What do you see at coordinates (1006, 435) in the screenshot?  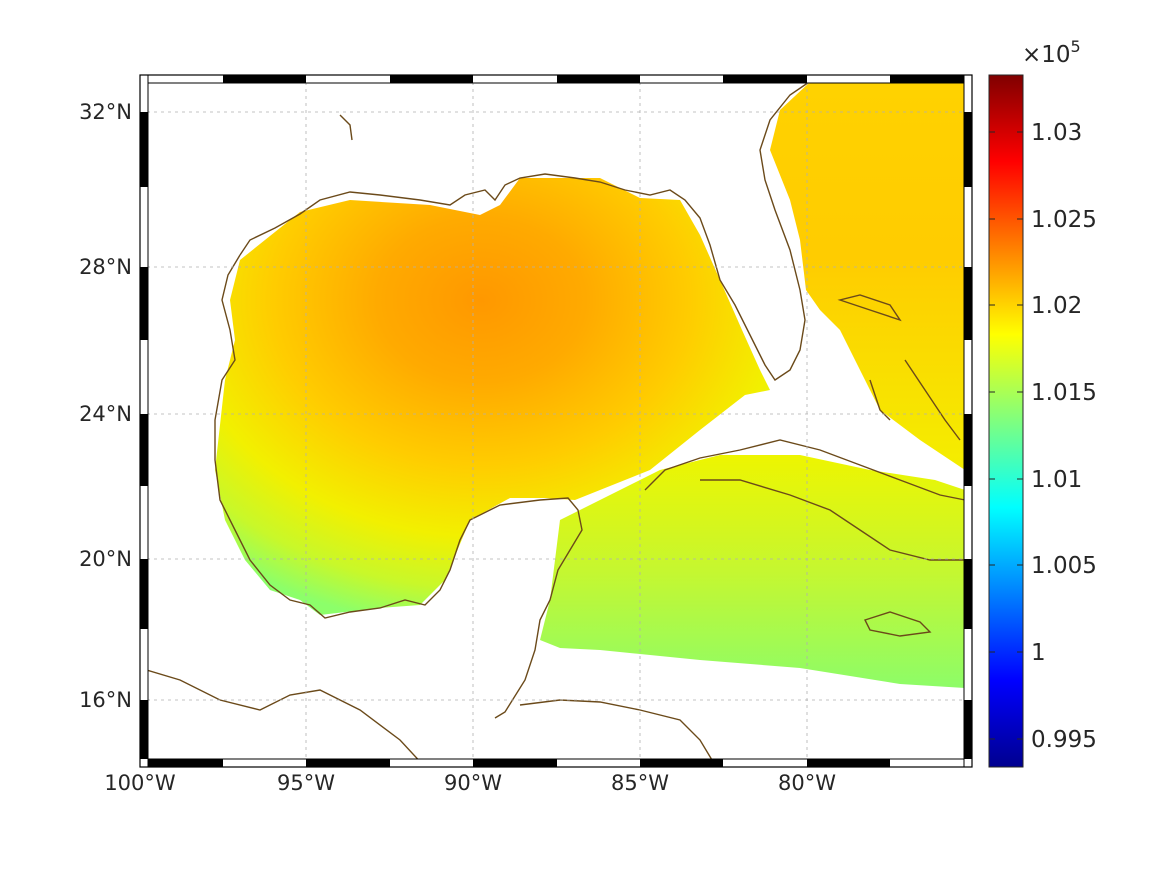 I see `colorbar-ticks` at bounding box center [1006, 435].